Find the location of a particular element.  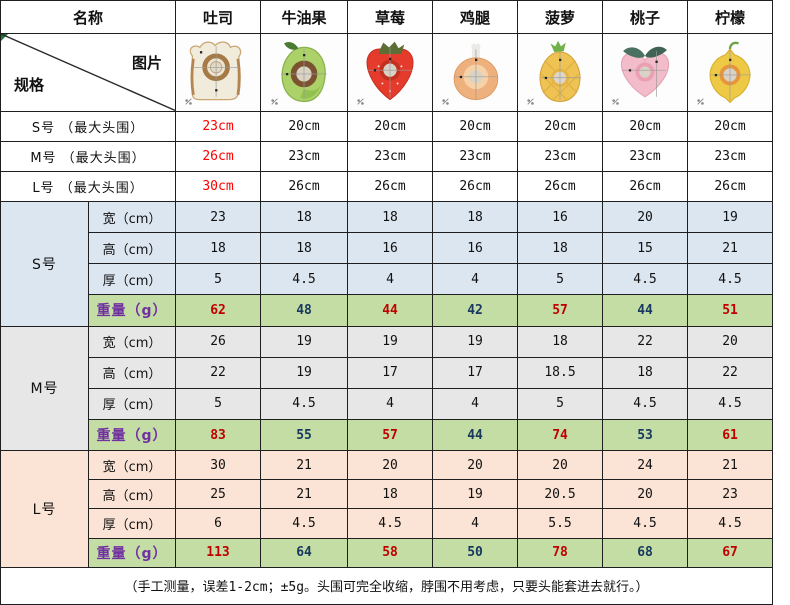

product-name-lemon: 柠檬 is located at coordinates (730, 17).